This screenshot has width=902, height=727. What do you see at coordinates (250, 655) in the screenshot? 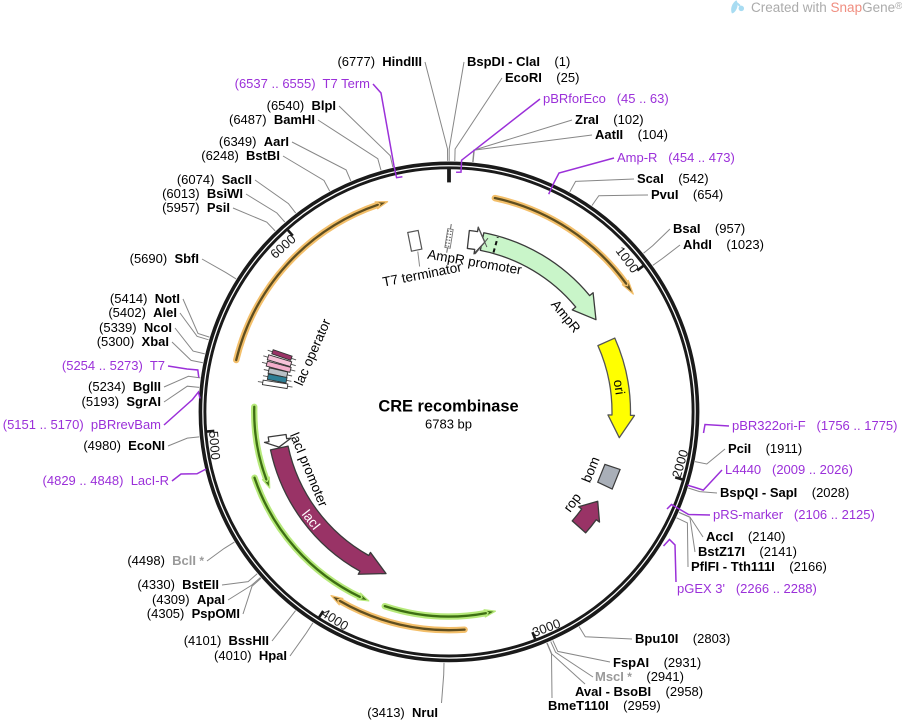
I see `svg-text: (4010) HpaI` at bounding box center [250, 655].